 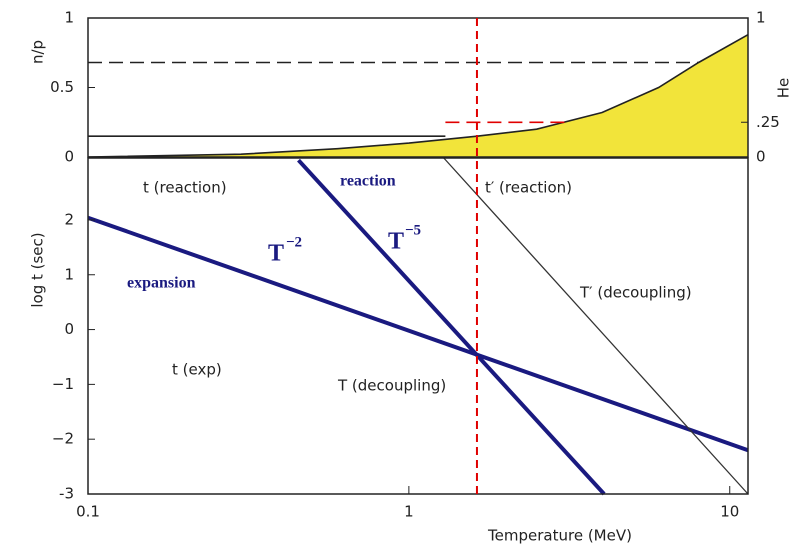 I want to click on y-axis-label: n/p, so click(x=38, y=52).